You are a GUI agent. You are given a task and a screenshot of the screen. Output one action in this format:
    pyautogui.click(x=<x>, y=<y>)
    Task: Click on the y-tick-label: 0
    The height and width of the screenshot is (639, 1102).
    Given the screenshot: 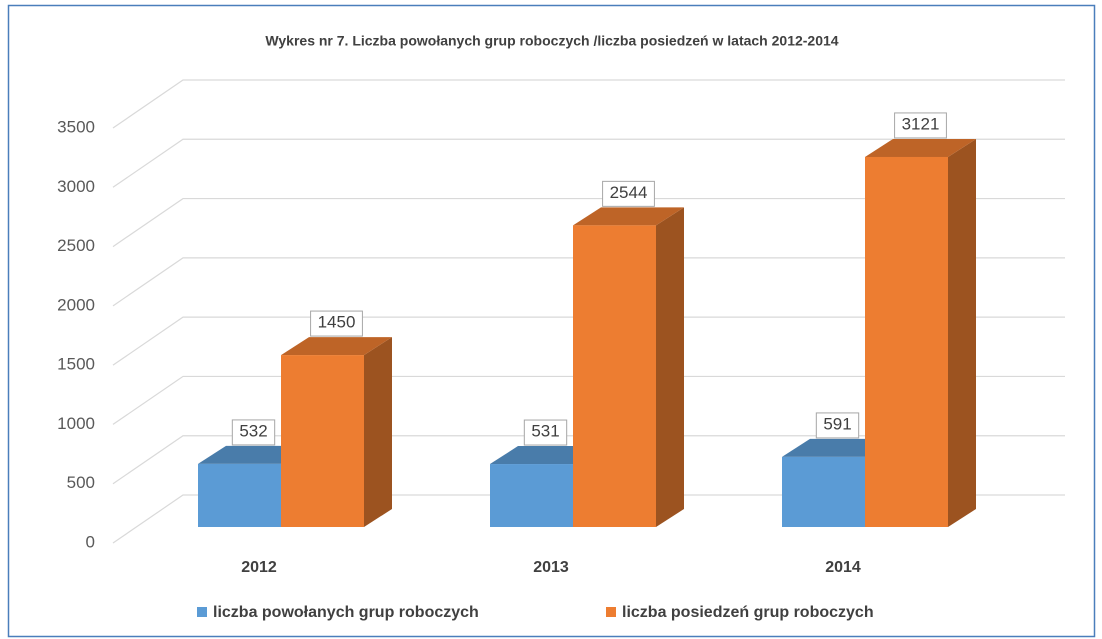 What is the action you would take?
    pyautogui.click(x=90, y=541)
    